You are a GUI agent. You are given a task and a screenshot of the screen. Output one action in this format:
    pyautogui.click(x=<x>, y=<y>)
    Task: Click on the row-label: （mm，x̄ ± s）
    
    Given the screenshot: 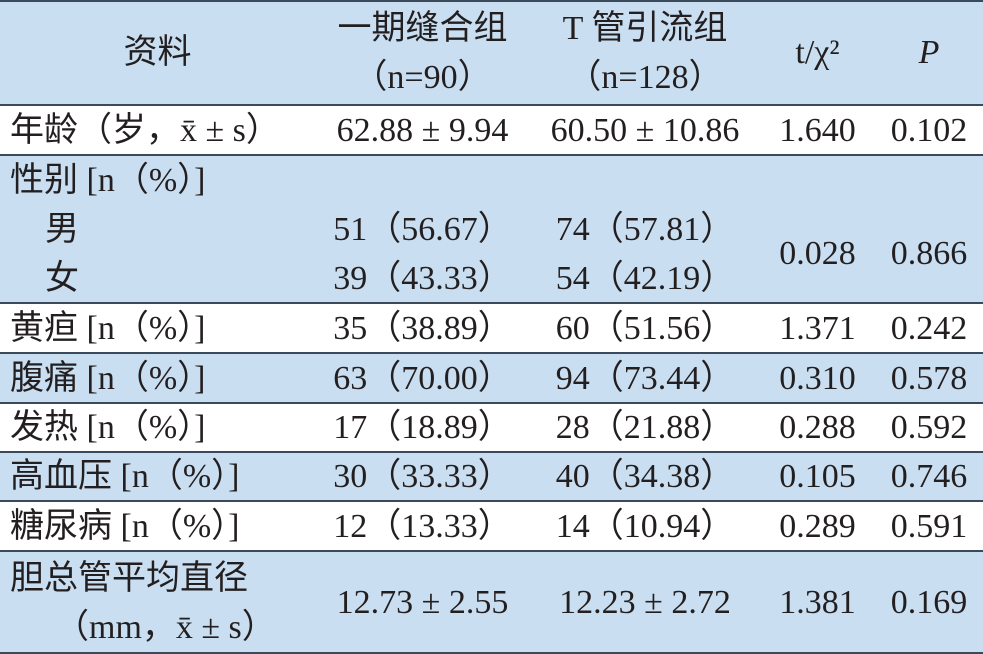 What is the action you would take?
    pyautogui.click(x=165, y=627)
    